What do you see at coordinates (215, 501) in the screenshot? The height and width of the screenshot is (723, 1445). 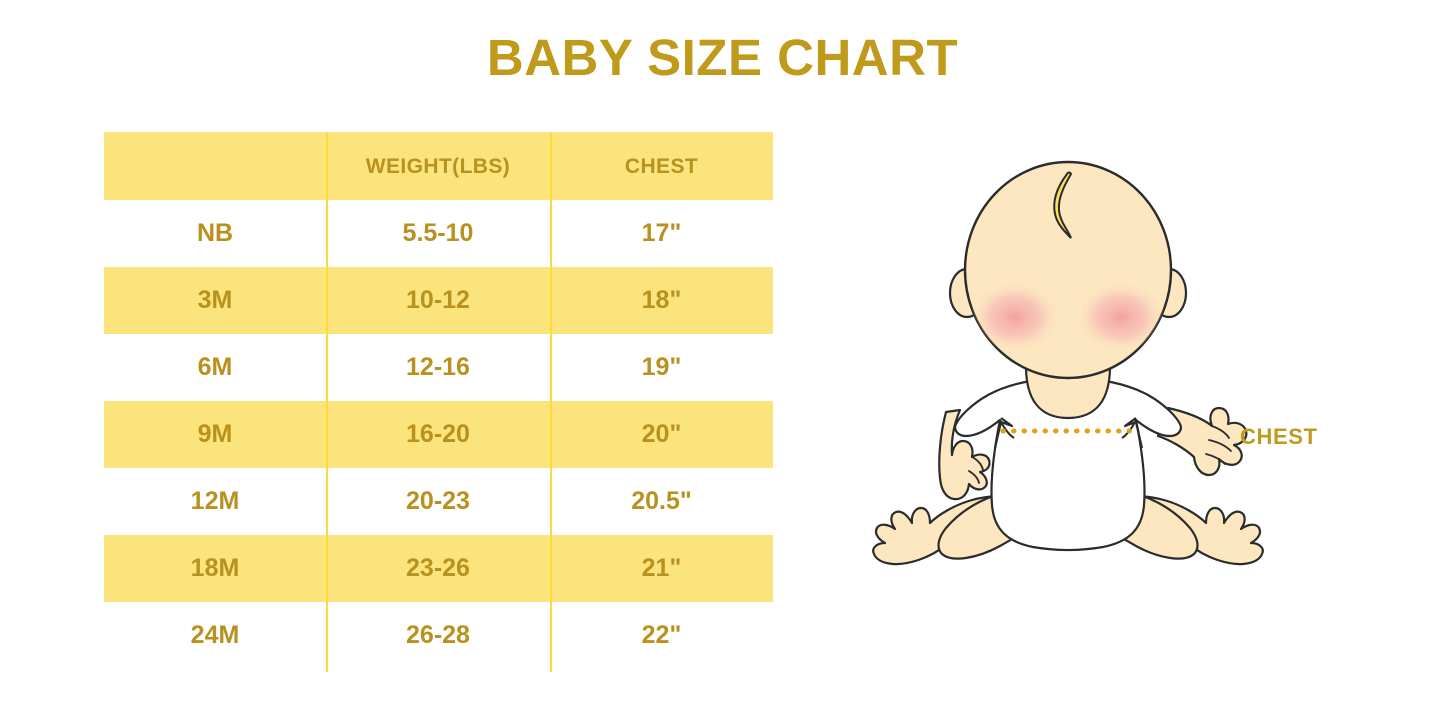 I see `cell-size: 12M` at bounding box center [215, 501].